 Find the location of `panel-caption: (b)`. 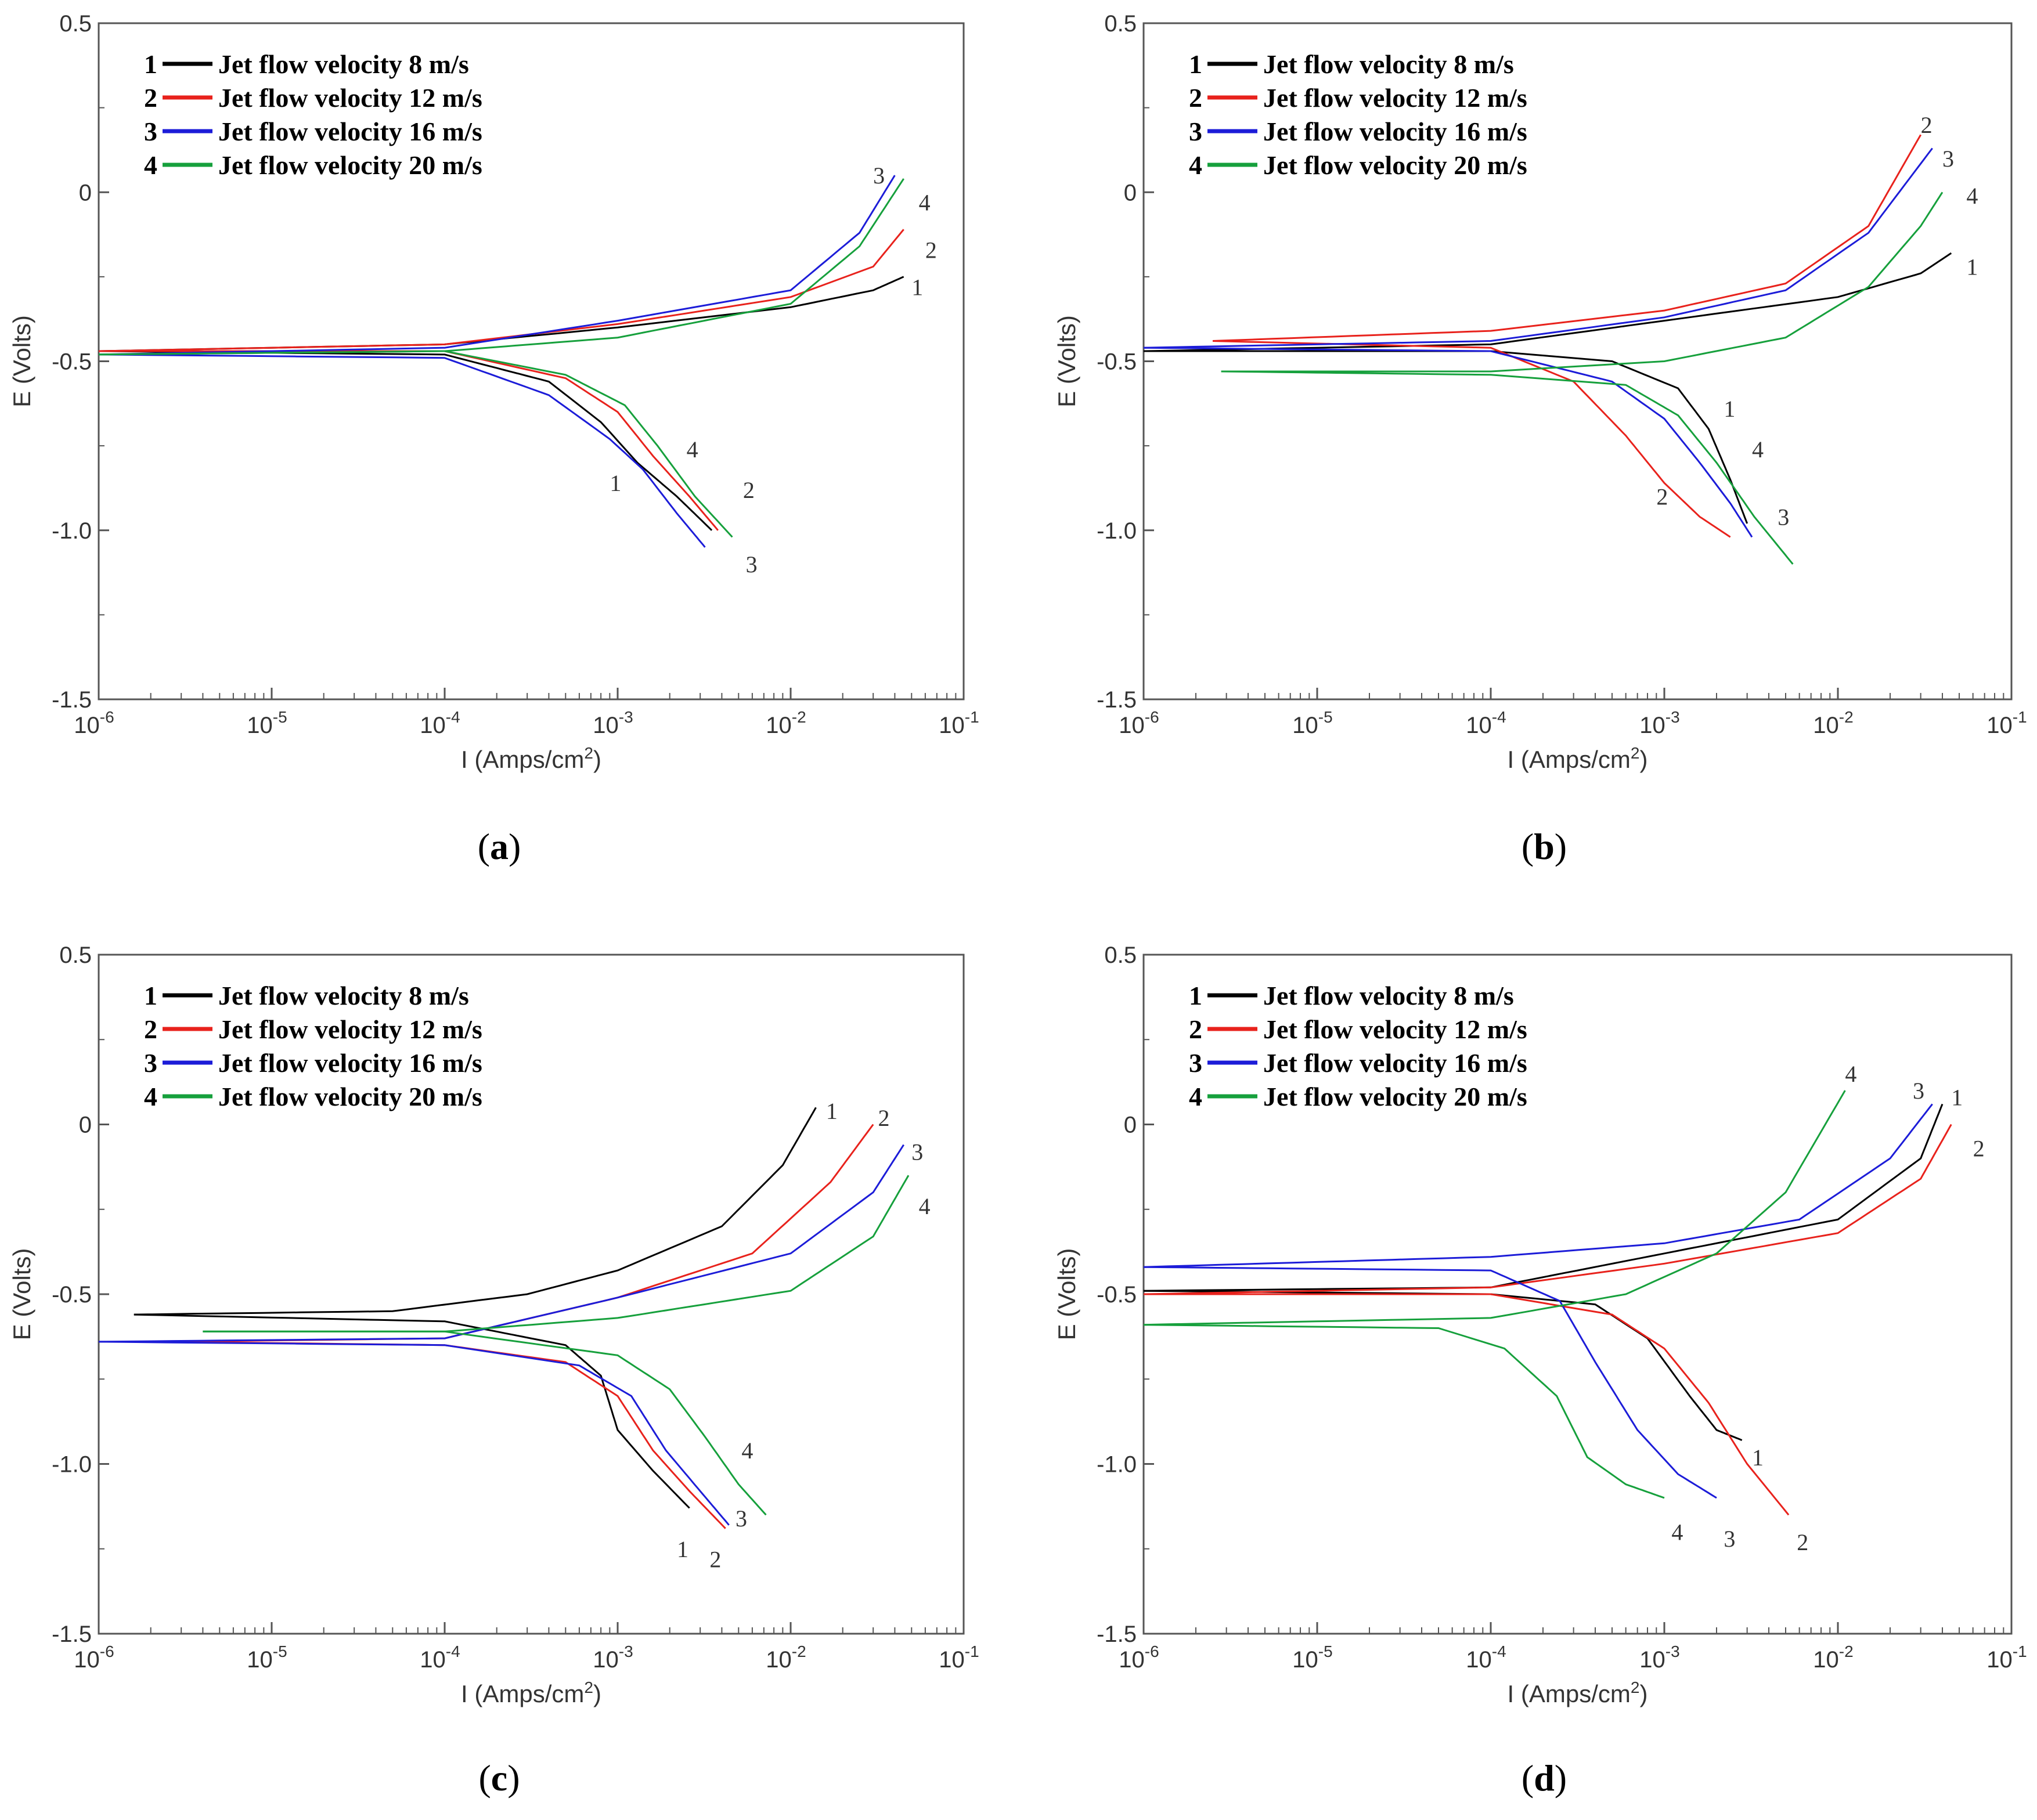

panel-caption: (b) is located at coordinates (1544, 847).